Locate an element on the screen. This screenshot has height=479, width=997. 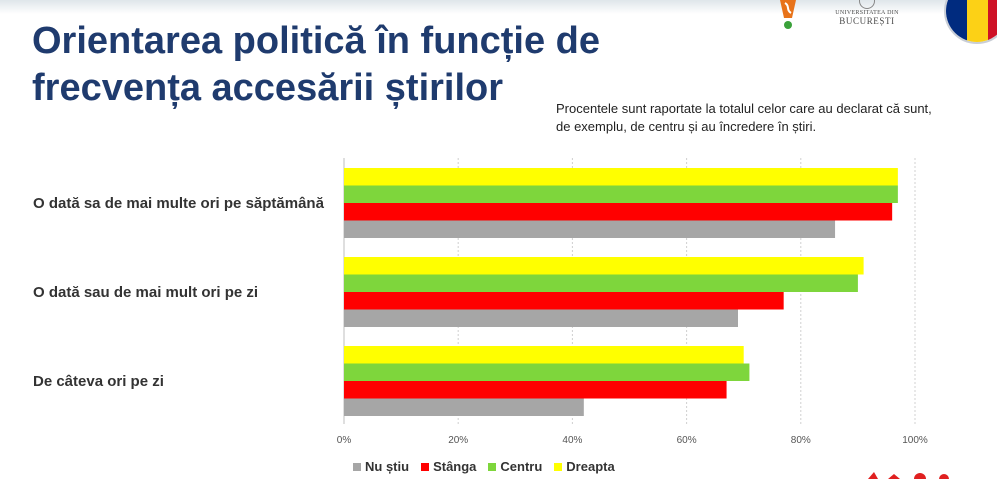
x-tick-label: 60% is located at coordinates (687, 440).